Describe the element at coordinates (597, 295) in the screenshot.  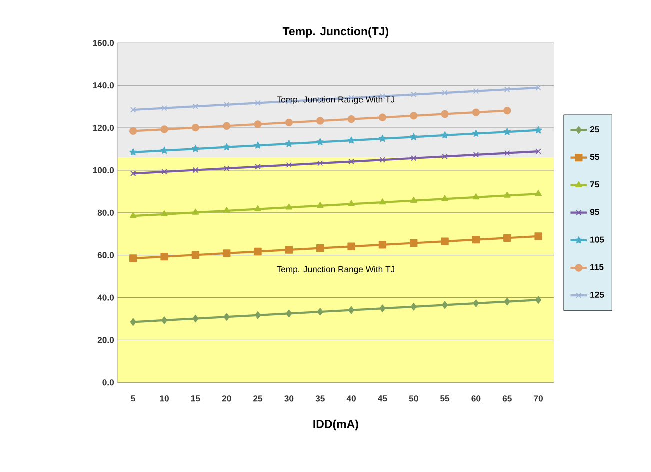
I see `legend-label: 125` at that location.